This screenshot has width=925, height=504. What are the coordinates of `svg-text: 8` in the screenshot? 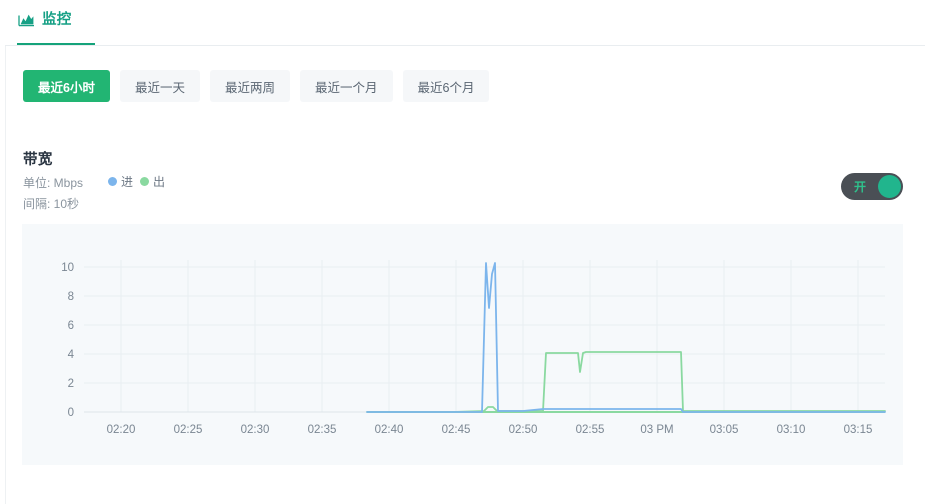 It's located at (71, 297).